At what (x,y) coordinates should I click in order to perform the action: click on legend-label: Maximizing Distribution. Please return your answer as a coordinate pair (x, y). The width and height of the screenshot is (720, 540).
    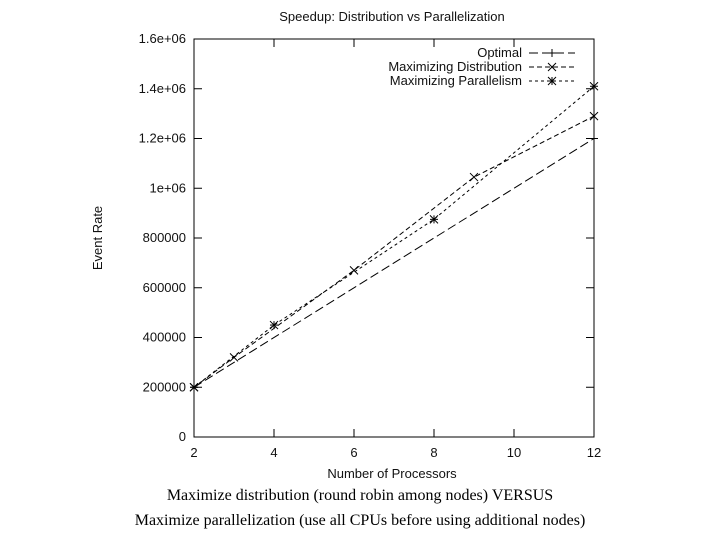
    Looking at the image, I should click on (455, 66).